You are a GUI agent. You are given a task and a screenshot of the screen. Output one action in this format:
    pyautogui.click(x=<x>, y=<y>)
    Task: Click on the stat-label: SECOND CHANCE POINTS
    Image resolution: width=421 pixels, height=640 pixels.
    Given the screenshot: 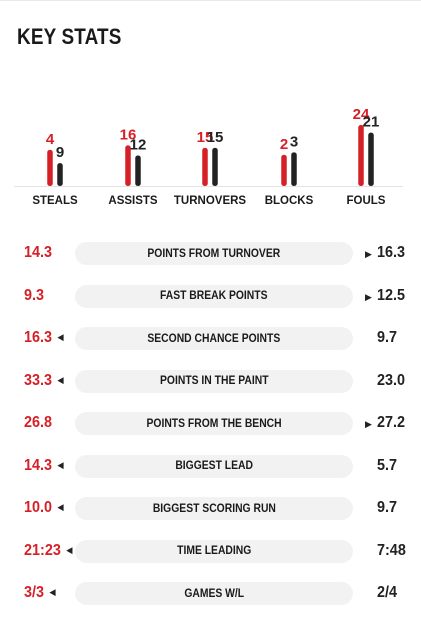 What is the action you would take?
    pyautogui.click(x=214, y=338)
    